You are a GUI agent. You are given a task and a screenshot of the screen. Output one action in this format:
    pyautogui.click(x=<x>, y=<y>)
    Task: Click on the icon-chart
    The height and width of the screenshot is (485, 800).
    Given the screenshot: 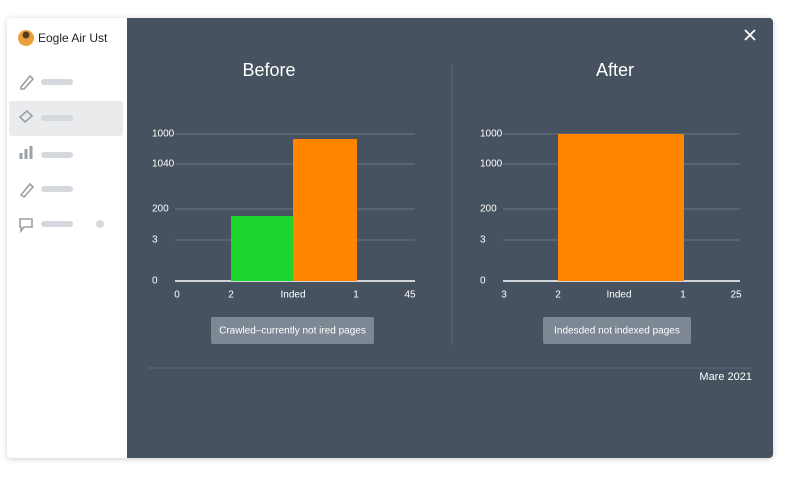 What is the action you would take?
    pyautogui.click(x=26, y=152)
    